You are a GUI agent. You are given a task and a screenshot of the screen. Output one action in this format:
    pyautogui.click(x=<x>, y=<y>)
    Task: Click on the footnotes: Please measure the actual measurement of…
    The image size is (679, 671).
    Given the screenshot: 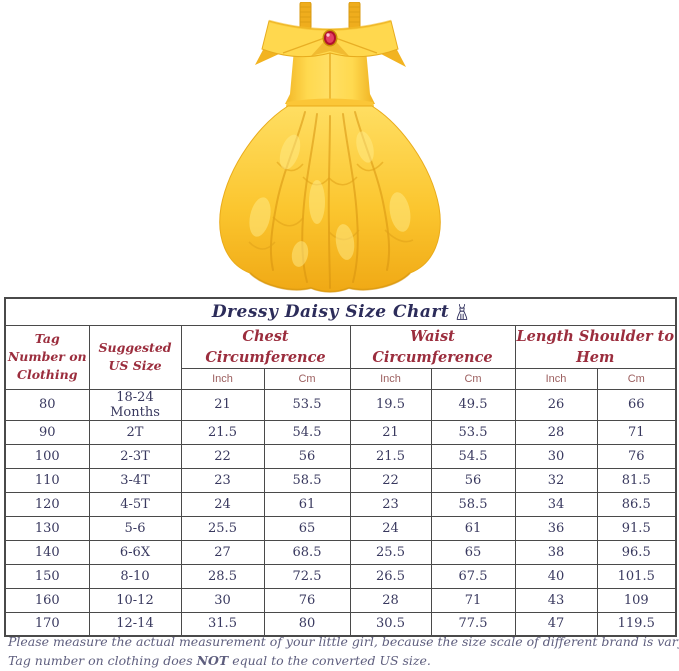 What is the action you would take?
    pyautogui.click(x=343, y=652)
    